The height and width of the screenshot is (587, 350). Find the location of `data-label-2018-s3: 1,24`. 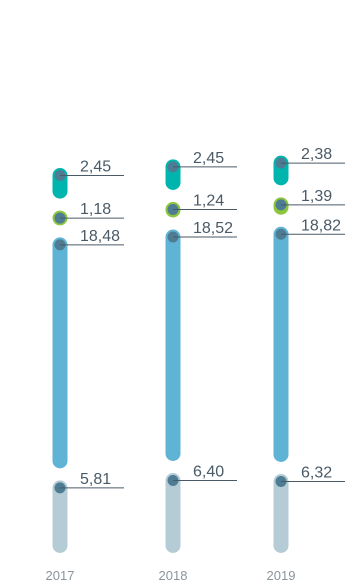

data-label-2018-s3: 1,24 is located at coordinates (208, 201).